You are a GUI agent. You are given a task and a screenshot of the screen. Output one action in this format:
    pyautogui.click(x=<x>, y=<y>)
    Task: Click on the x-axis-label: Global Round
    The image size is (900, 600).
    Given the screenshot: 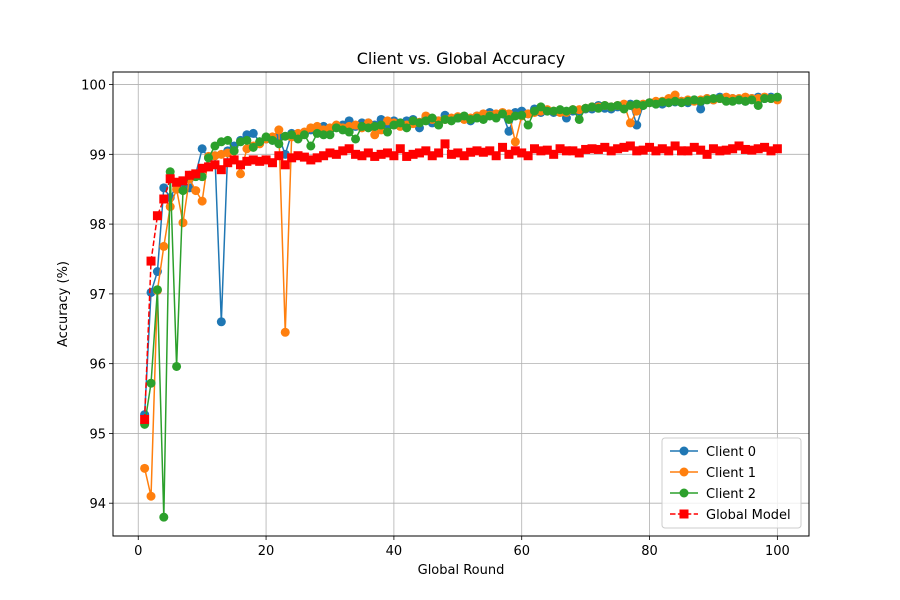 What is the action you would take?
    pyautogui.click(x=461, y=570)
    